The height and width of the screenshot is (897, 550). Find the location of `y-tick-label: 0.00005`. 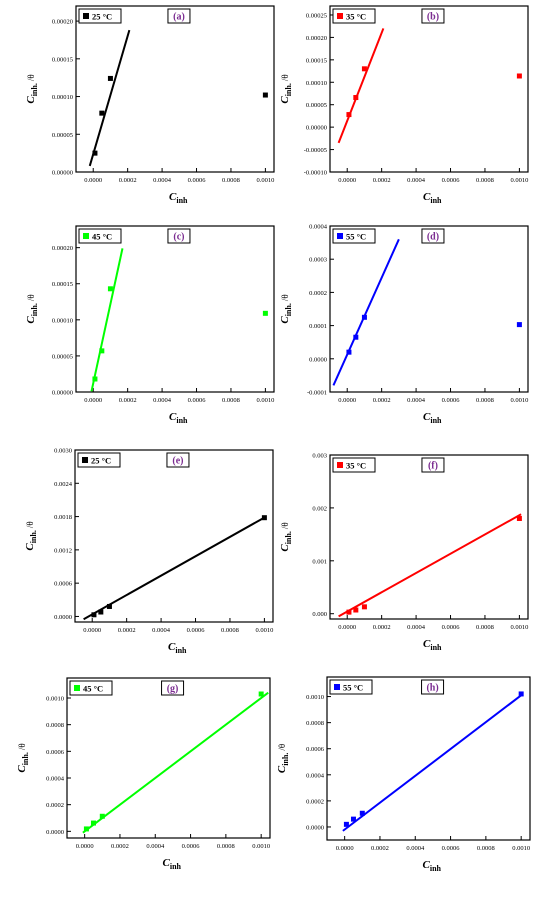

y-tick-label: 0.00005 is located at coordinates (62, 135).